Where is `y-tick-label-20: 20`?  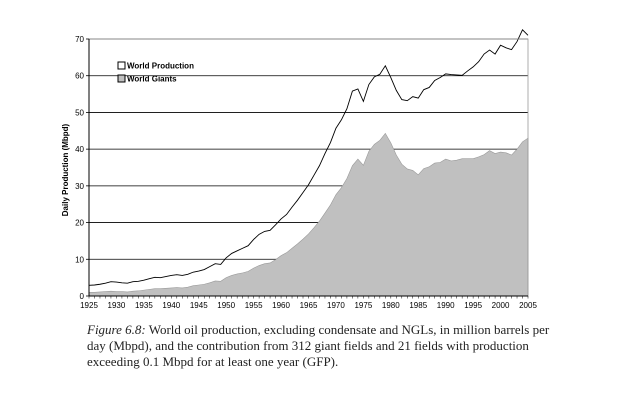 y-tick-label-20: 20 is located at coordinates (79, 223).